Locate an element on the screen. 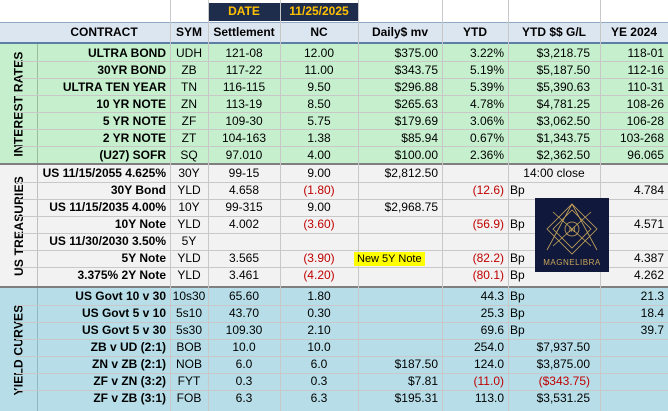 The image size is (668, 411). sym-cell: ZB is located at coordinates (189, 70).